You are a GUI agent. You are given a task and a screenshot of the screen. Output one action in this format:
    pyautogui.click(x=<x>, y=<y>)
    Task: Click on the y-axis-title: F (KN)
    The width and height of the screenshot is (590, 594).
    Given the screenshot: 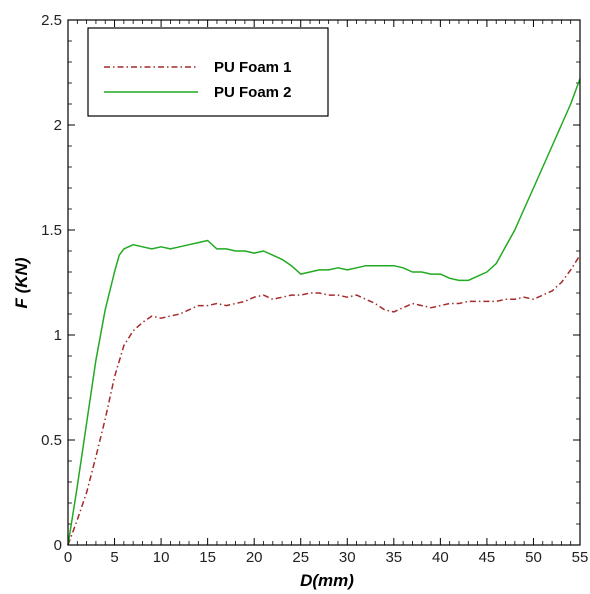 What is the action you would take?
    pyautogui.click(x=21, y=282)
    